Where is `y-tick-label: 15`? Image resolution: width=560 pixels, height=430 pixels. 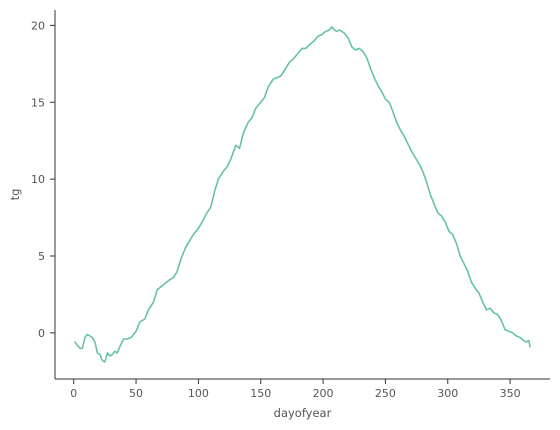
y-tick-label: 15 is located at coordinates (38, 102).